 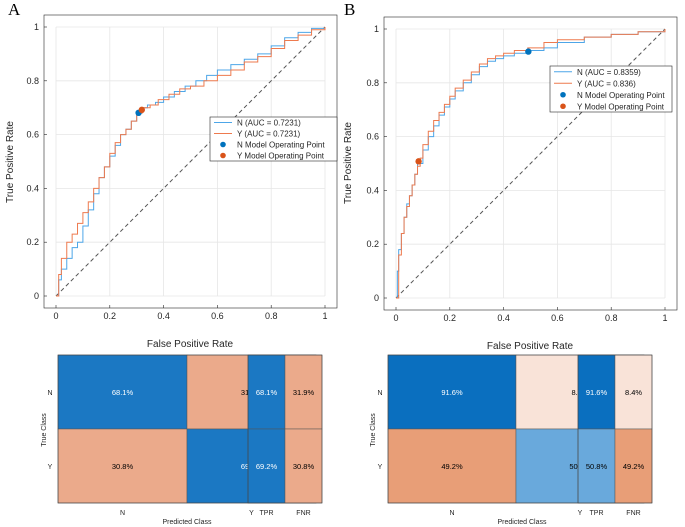 I want to click on cm-col-label-b: N, so click(x=451, y=513).